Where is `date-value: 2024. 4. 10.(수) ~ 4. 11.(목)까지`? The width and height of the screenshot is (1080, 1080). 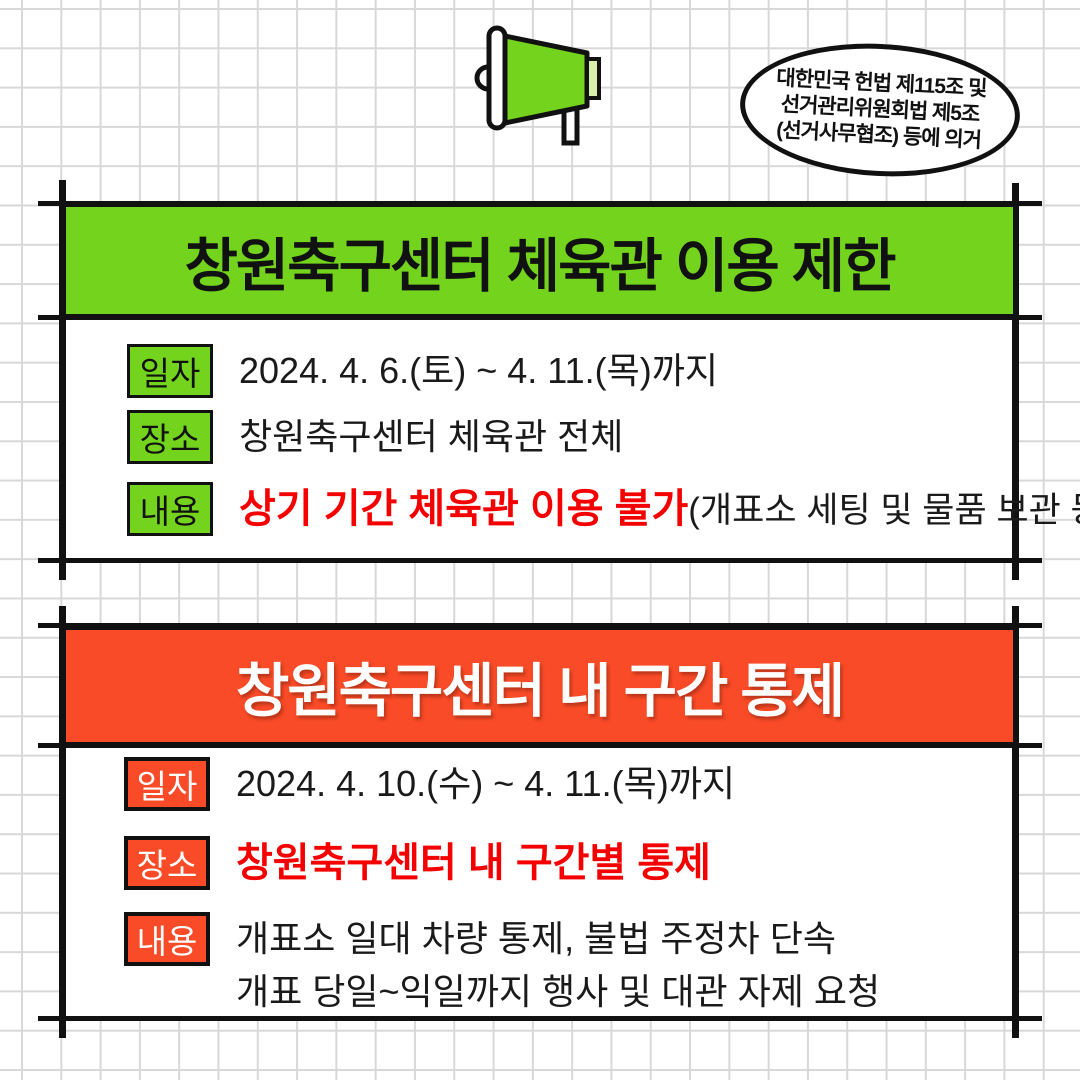 date-value: 2024. 4. 10.(수) ~ 4. 11.(목)까지 is located at coordinates (486, 783).